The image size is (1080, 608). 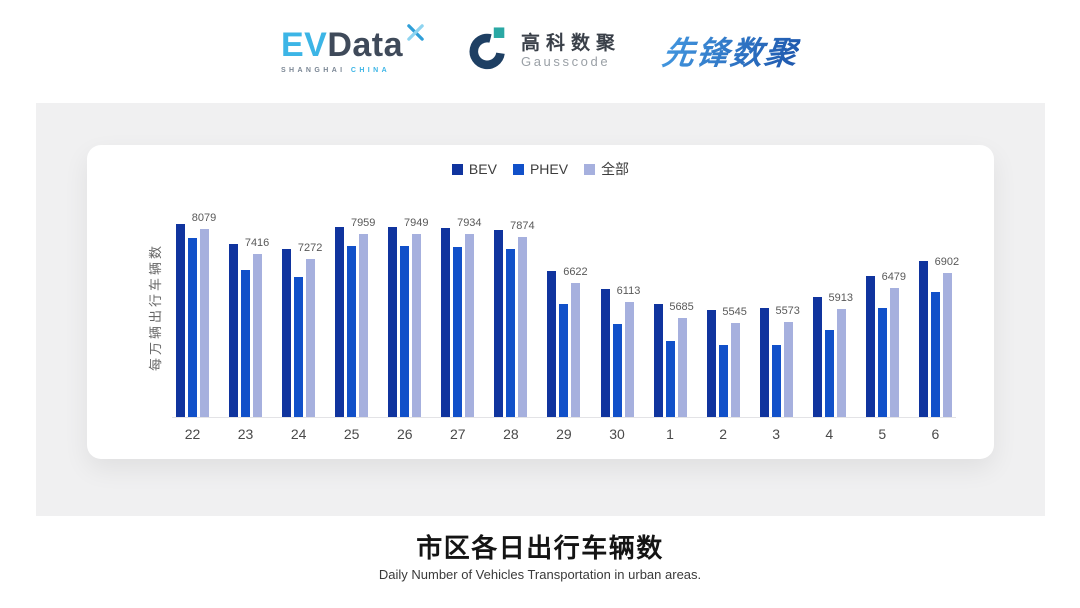 I want to click on evdata-sub-china: CHINA, so click(x=370, y=70).